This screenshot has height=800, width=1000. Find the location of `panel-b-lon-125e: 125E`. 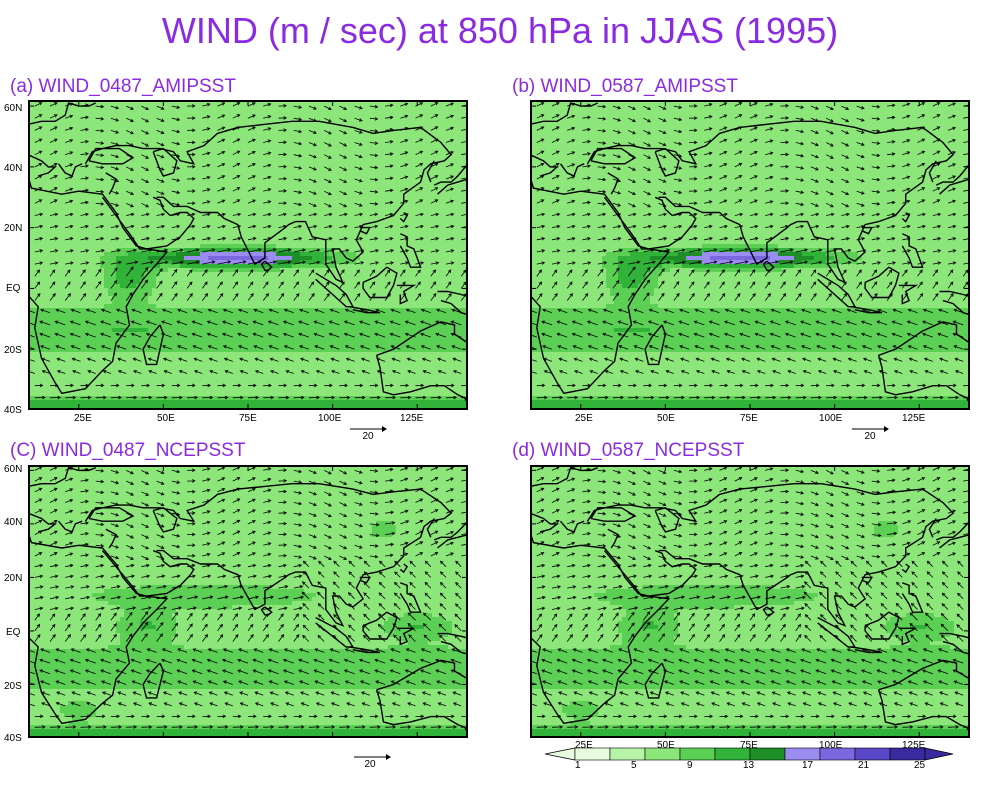

panel-b-lon-125e: 125E is located at coordinates (913, 418).